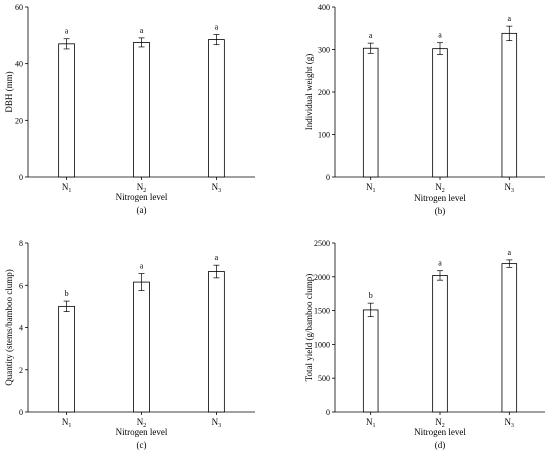  What do you see at coordinates (322, 344) in the screenshot?
I see `y-tick-label: 1000` at bounding box center [322, 344].